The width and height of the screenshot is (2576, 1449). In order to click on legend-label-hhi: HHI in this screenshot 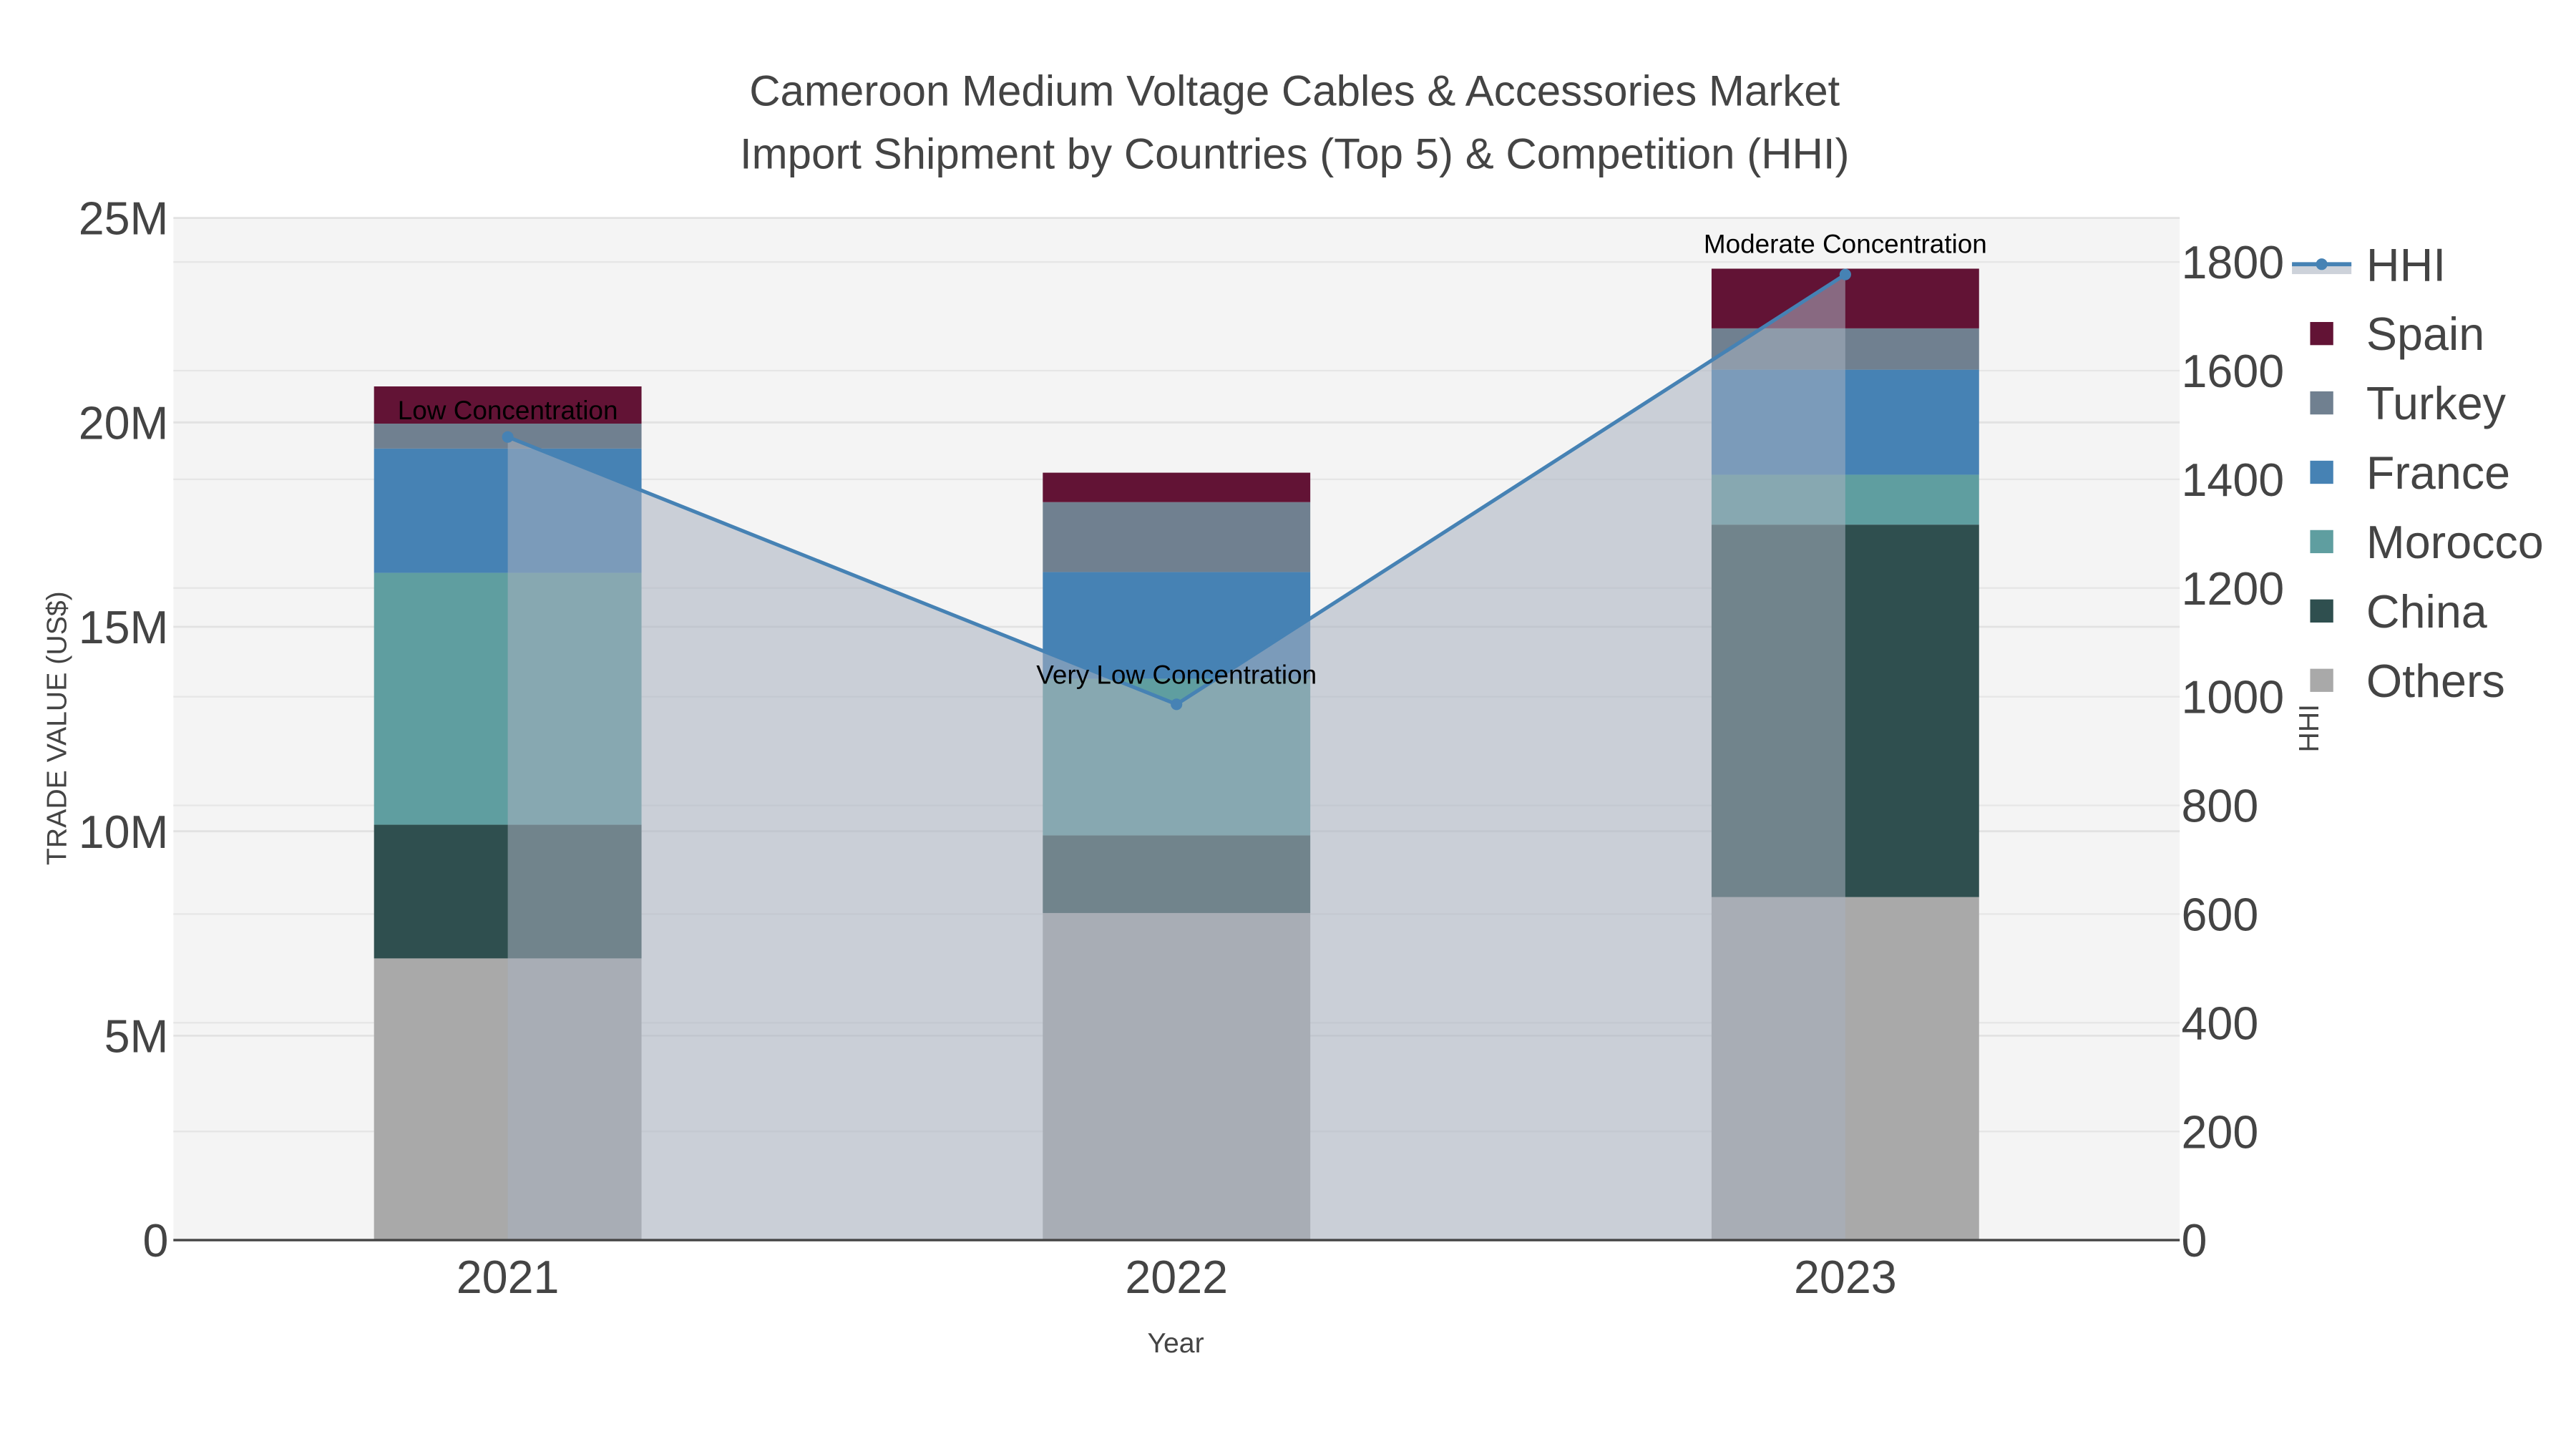, I will do `click(2406, 265)`.